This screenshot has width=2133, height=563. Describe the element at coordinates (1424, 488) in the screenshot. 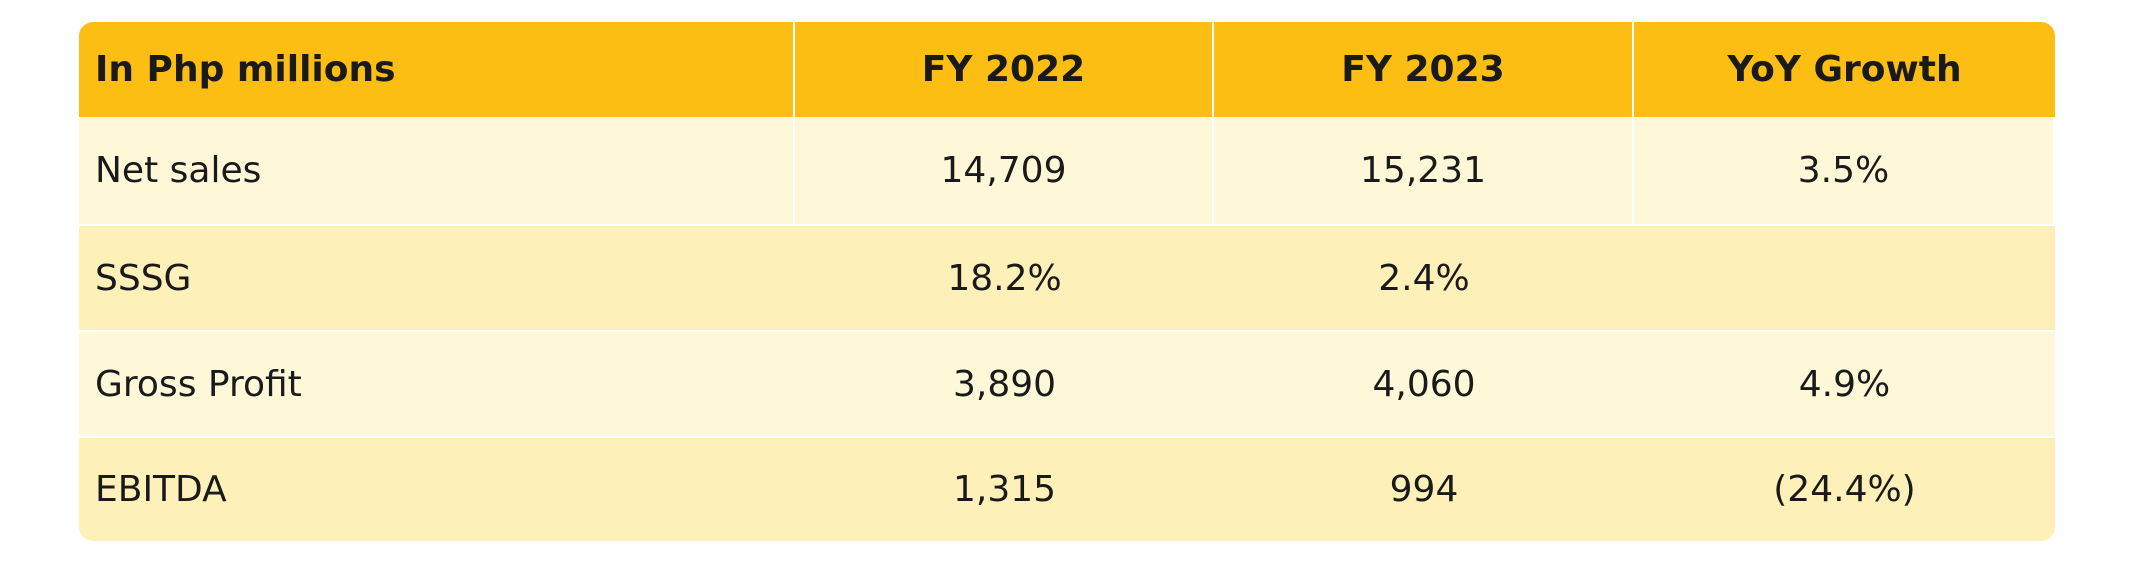

I see `data-cell: 994` at that location.